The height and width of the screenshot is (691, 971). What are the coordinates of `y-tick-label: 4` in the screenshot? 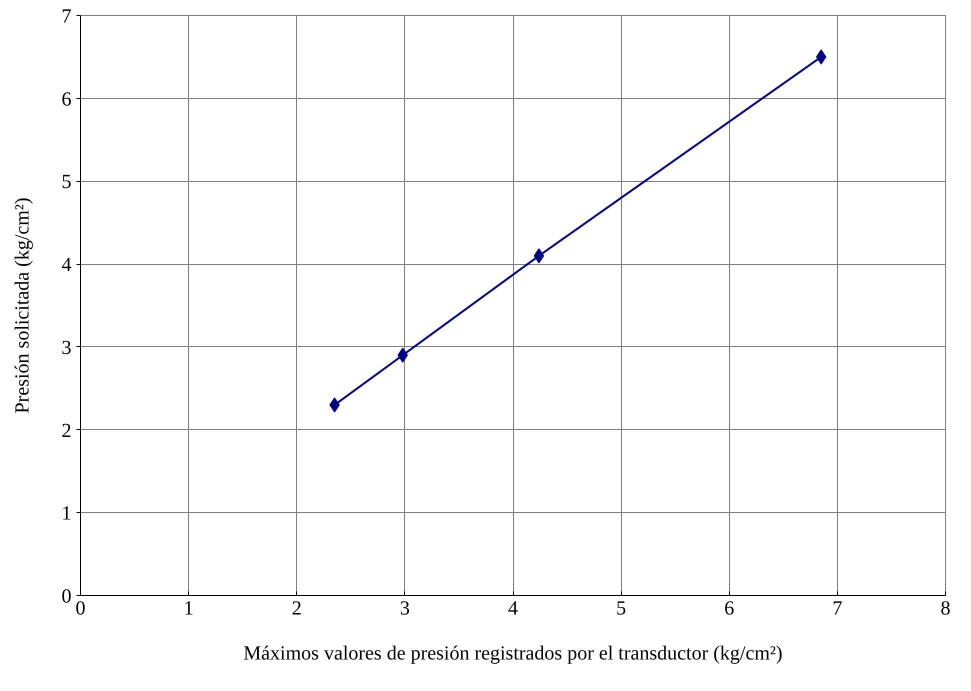 It's located at (67, 265).